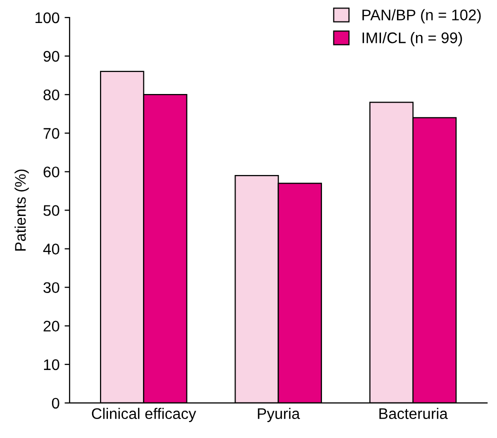 The width and height of the screenshot is (497, 438). I want to click on y-tick-label: 70, so click(52, 133).